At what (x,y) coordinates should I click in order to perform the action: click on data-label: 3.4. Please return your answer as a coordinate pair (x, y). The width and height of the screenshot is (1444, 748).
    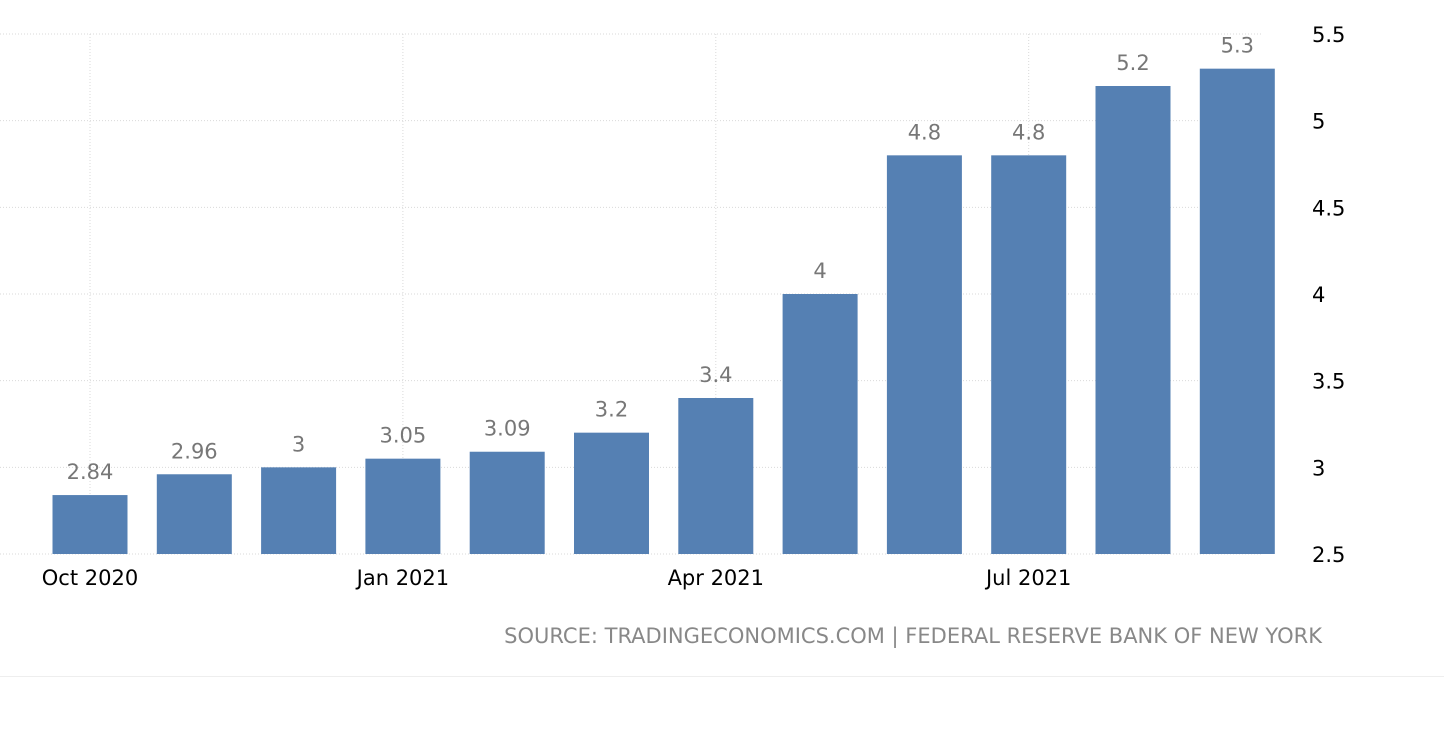
    Looking at the image, I should click on (715, 375).